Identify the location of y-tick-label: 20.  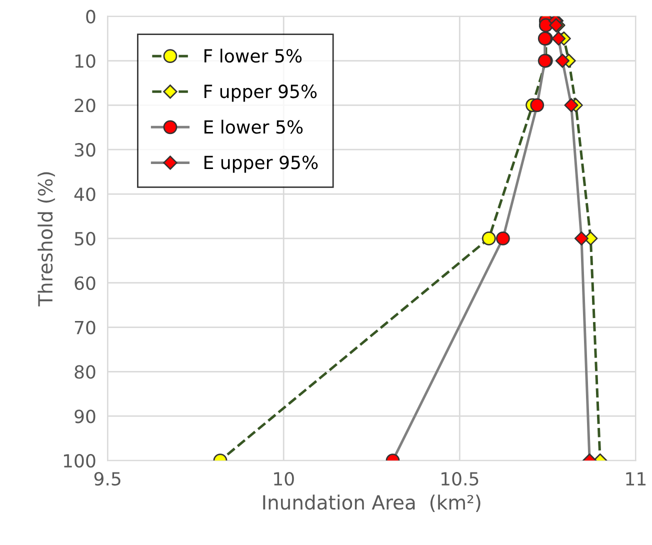
(85, 105).